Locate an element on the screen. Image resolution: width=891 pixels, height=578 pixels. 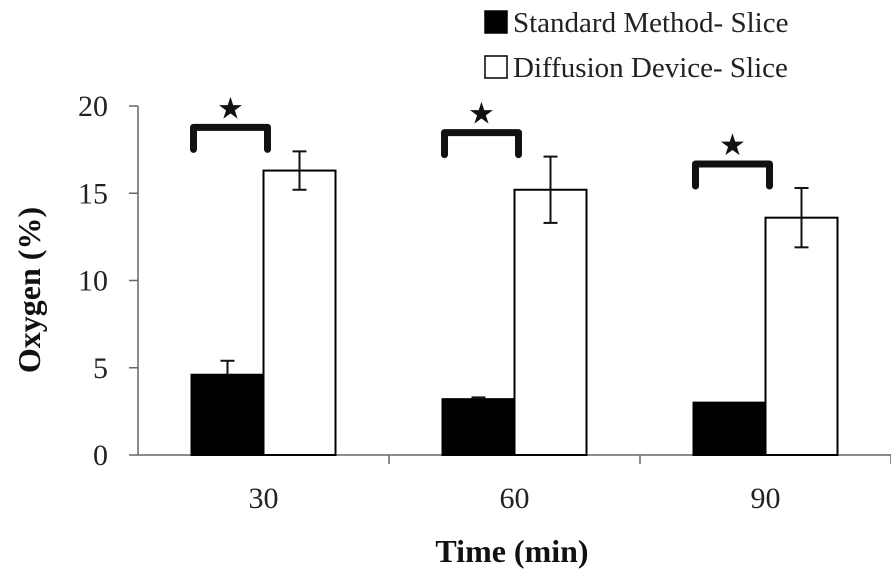
x-tick-label: 90 is located at coordinates (766, 498).